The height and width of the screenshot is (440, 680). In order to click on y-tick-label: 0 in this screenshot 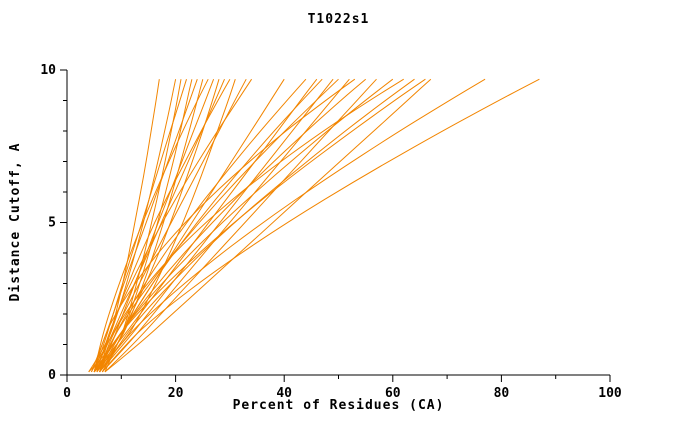, I will do `click(52, 375)`.